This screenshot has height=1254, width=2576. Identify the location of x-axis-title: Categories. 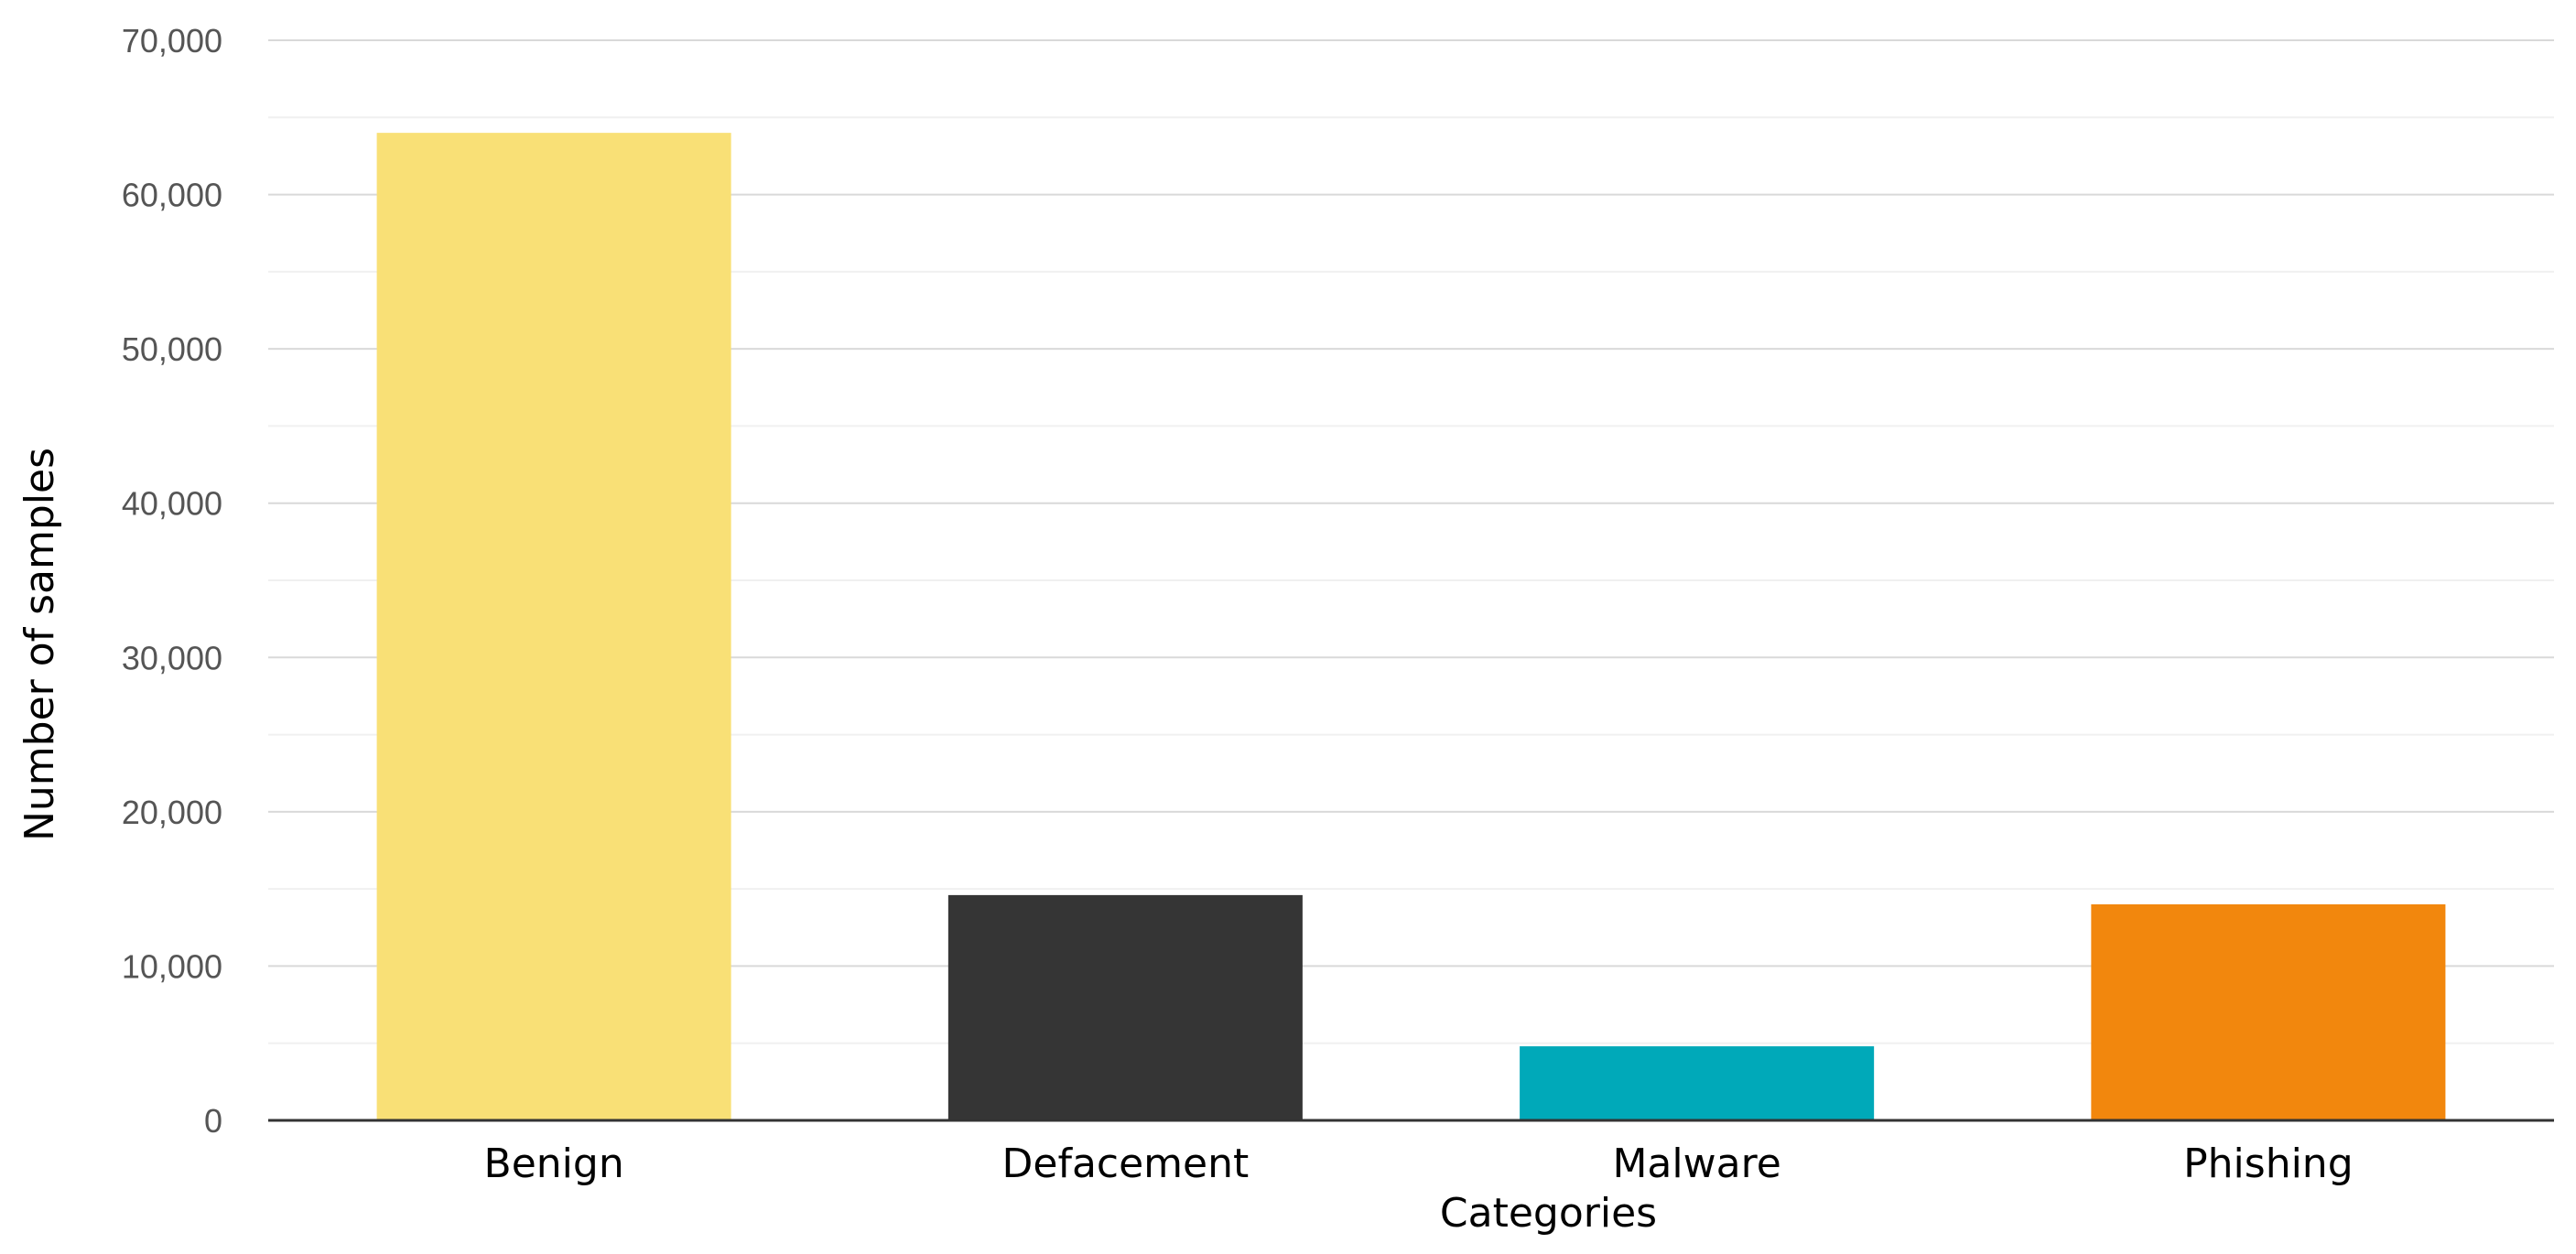
(1549, 1213).